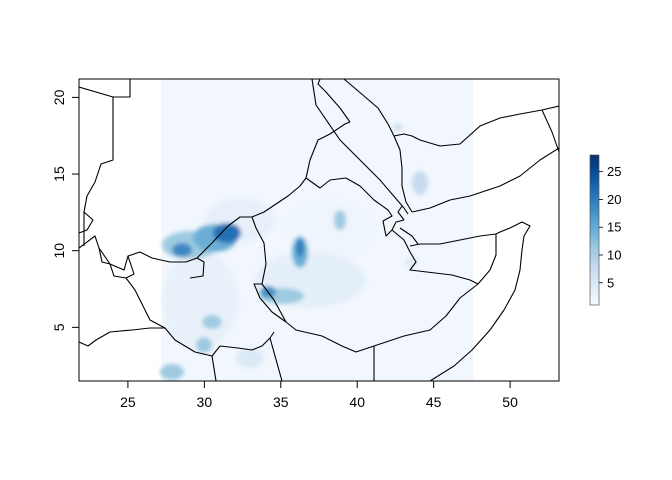 Image resolution: width=672 pixels, height=480 pixels. What do you see at coordinates (614, 171) in the screenshot?
I see `colorbar-tick-label: 25` at bounding box center [614, 171].